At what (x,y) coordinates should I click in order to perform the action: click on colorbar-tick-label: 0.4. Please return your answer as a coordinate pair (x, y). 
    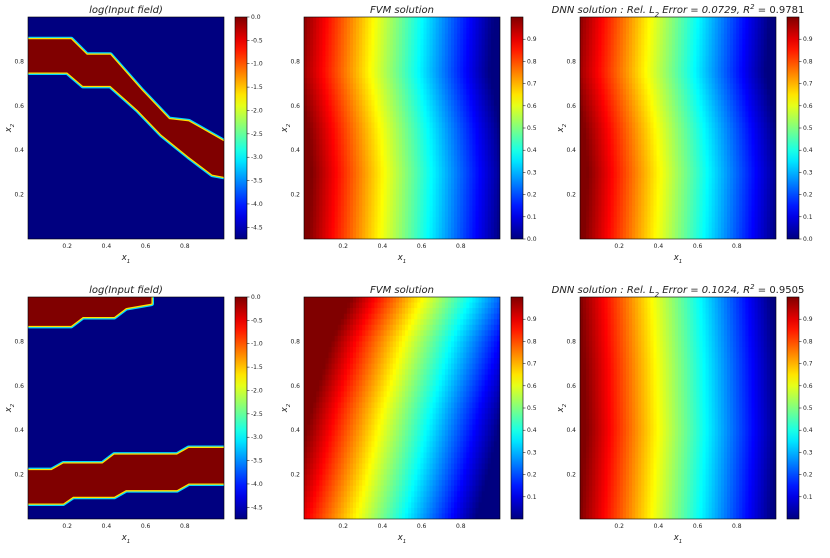
    Looking at the image, I should click on (532, 150).